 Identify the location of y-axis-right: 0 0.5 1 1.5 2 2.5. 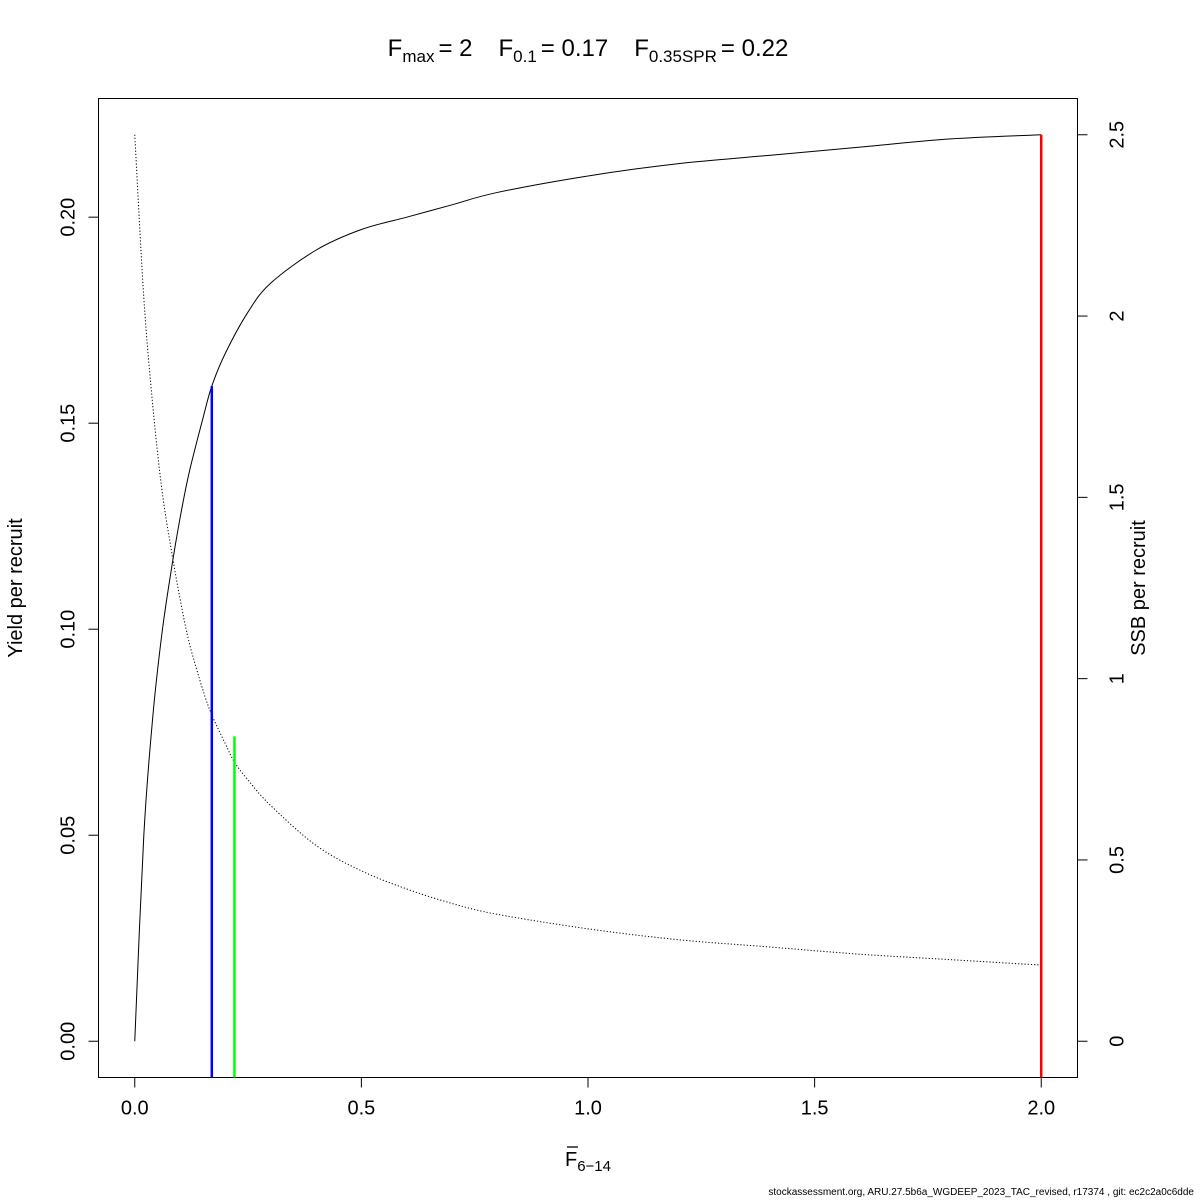
(1103, 584).